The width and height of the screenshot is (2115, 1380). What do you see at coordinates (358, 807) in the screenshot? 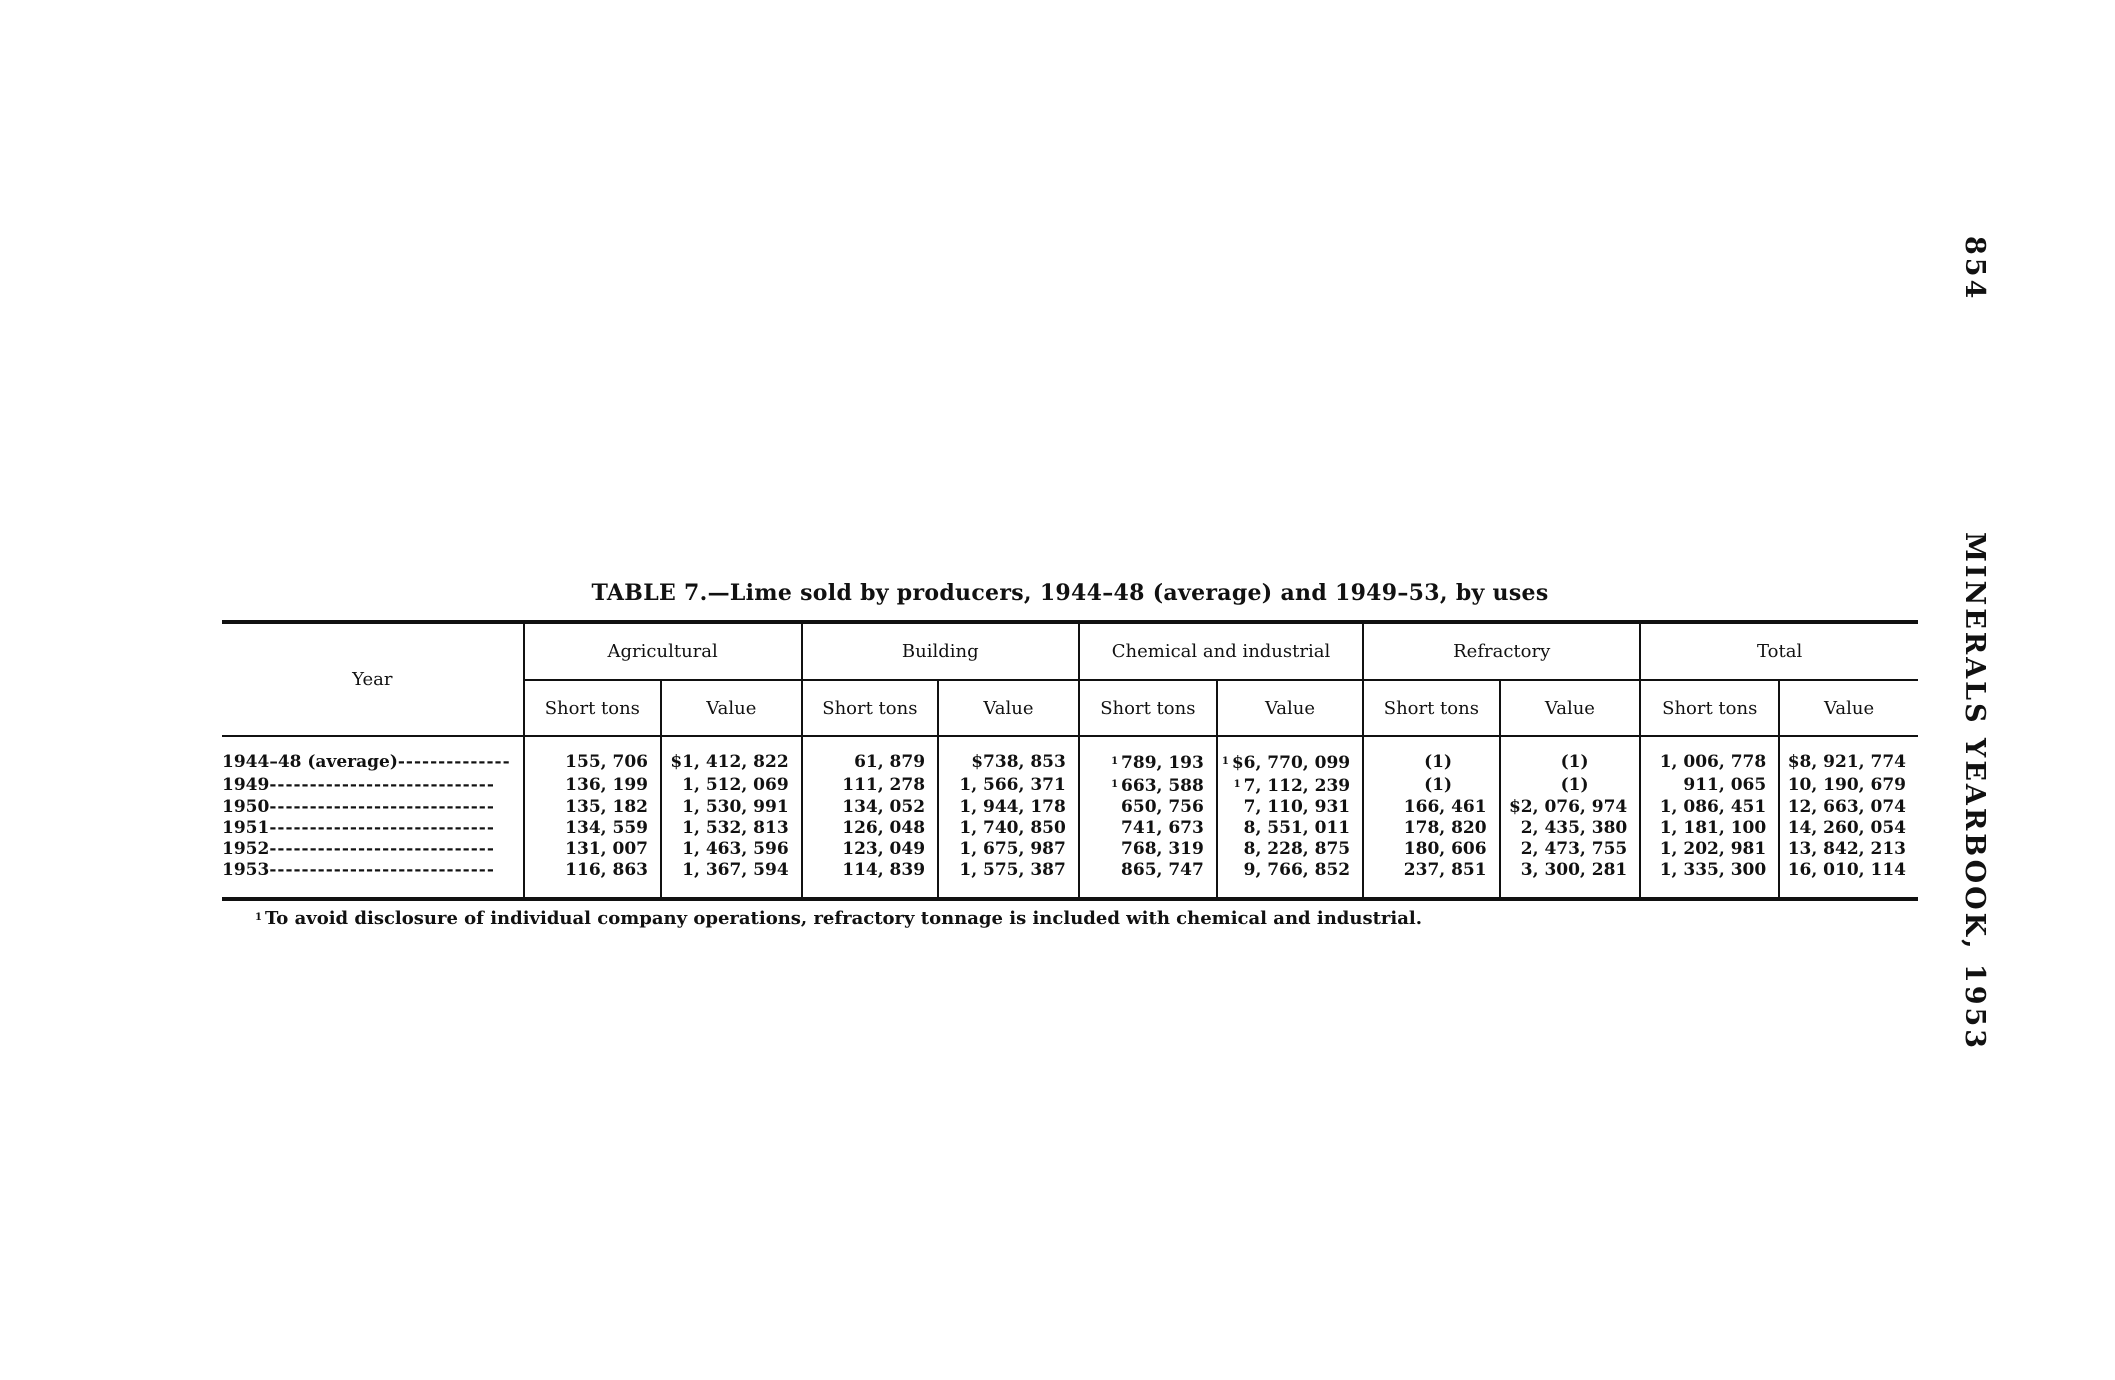
I see `year-cell: 1950----------------------------` at bounding box center [358, 807].